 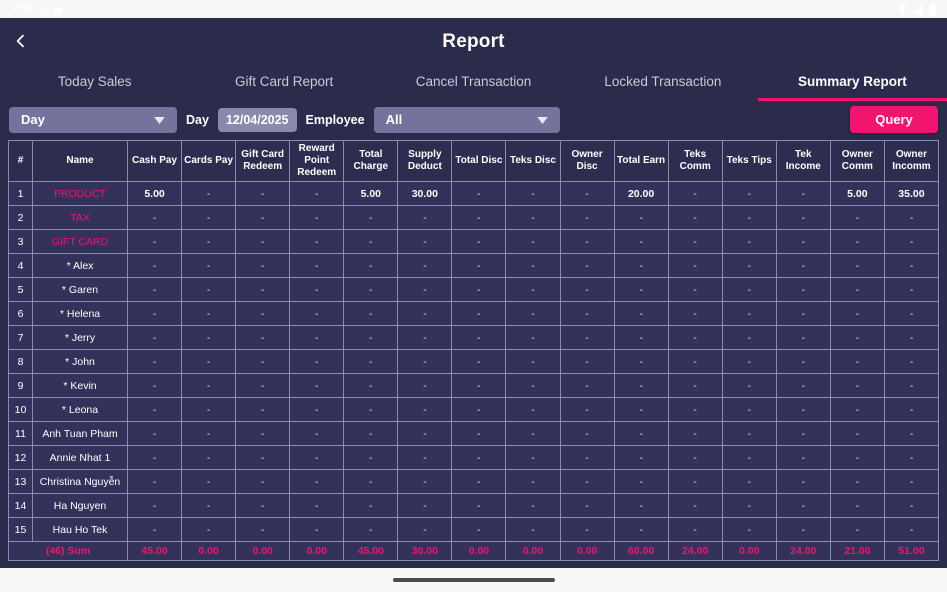 I want to click on row-number: 6, so click(x=20, y=313).